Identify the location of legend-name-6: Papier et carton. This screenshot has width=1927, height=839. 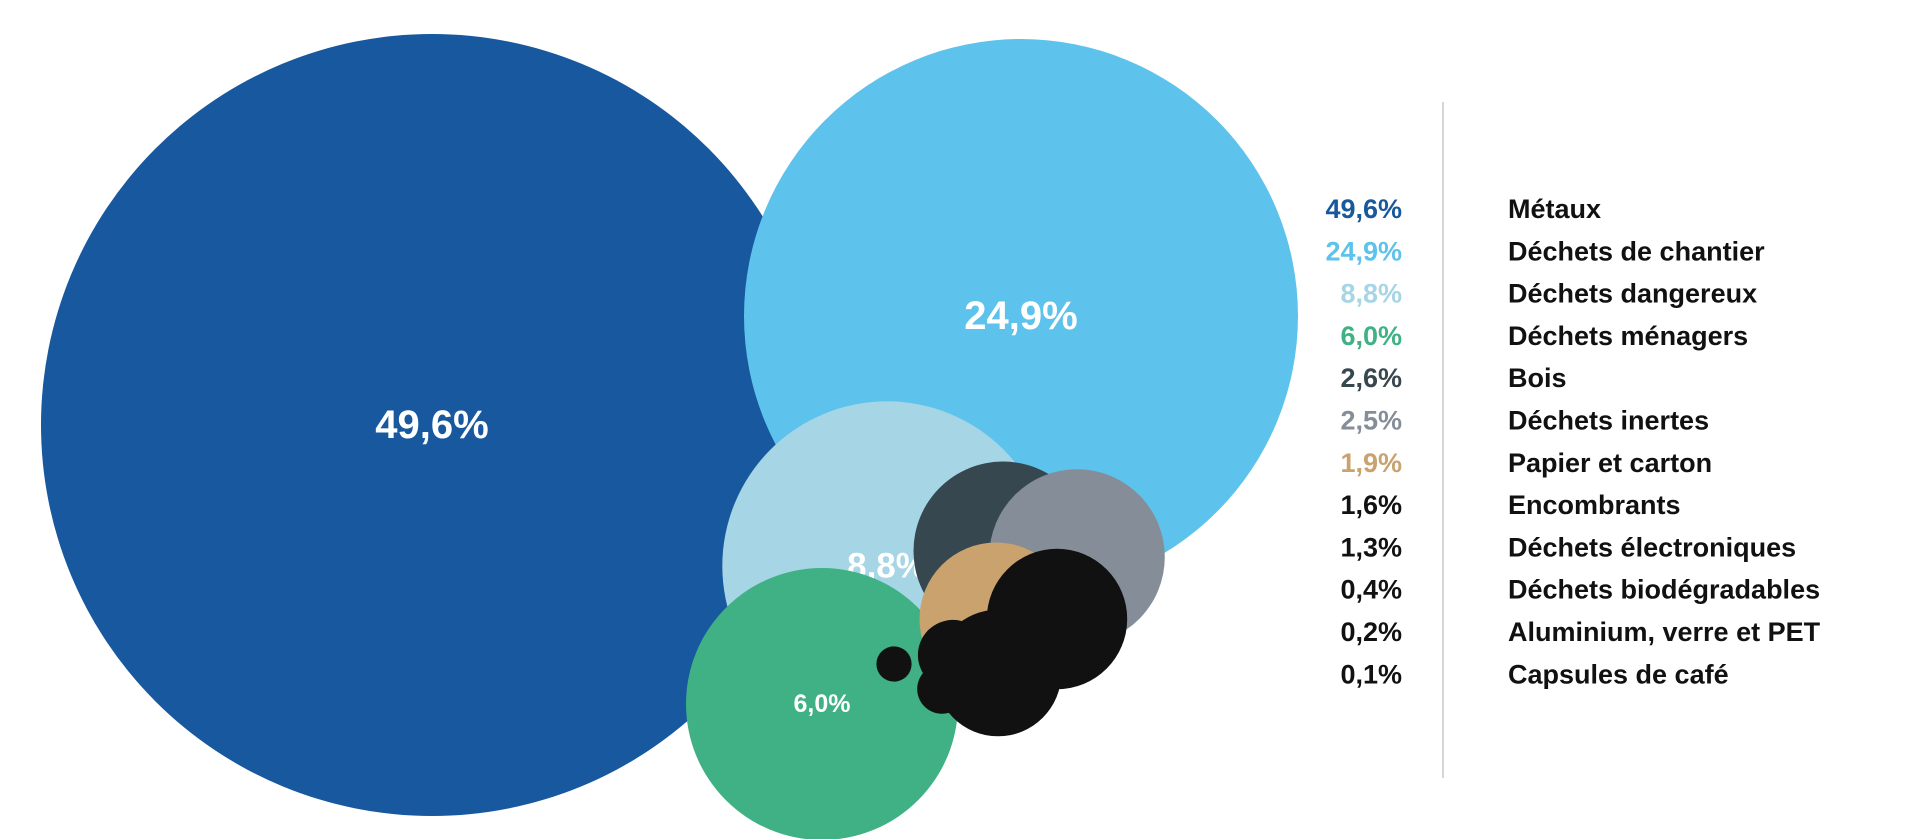
(1610, 463).